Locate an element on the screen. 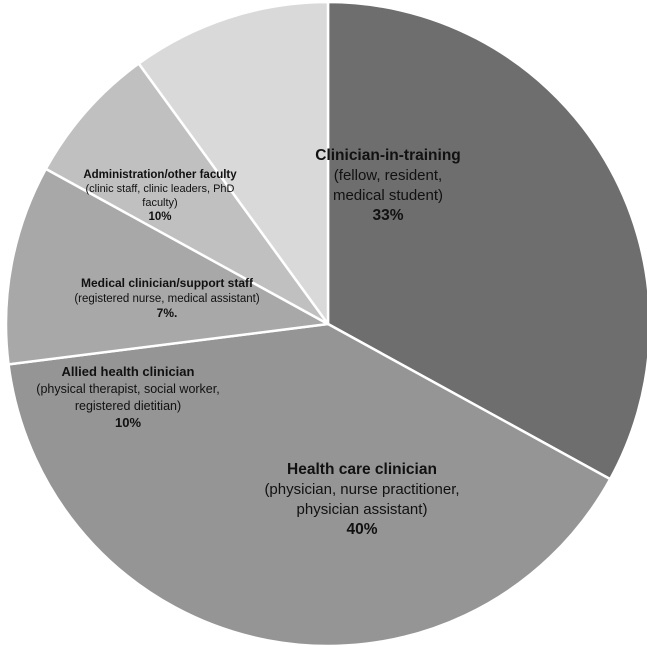 The width and height of the screenshot is (647, 646). slice-description-label: (registered nurse, medical assistant) is located at coordinates (167, 299).